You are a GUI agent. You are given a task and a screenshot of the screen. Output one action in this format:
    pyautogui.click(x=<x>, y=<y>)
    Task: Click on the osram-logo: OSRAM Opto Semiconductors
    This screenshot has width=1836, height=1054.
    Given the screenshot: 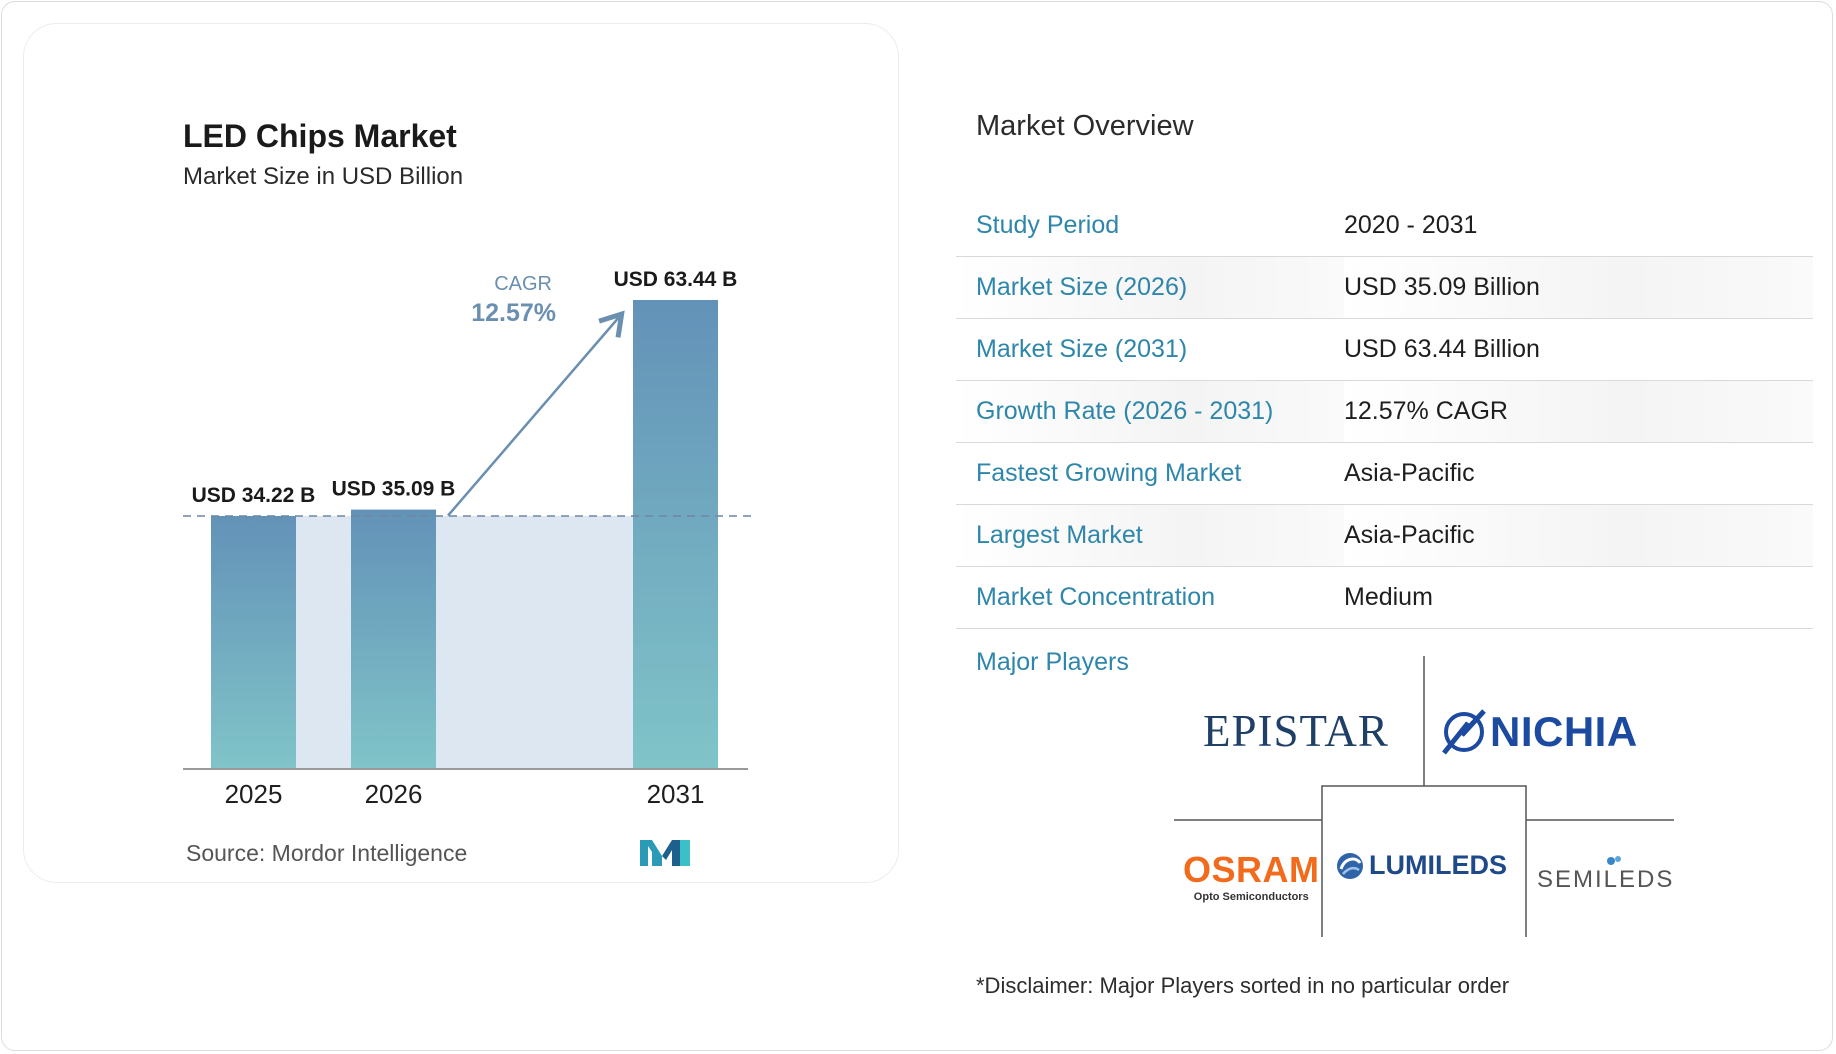 What is the action you would take?
    pyautogui.click(x=1251, y=876)
    